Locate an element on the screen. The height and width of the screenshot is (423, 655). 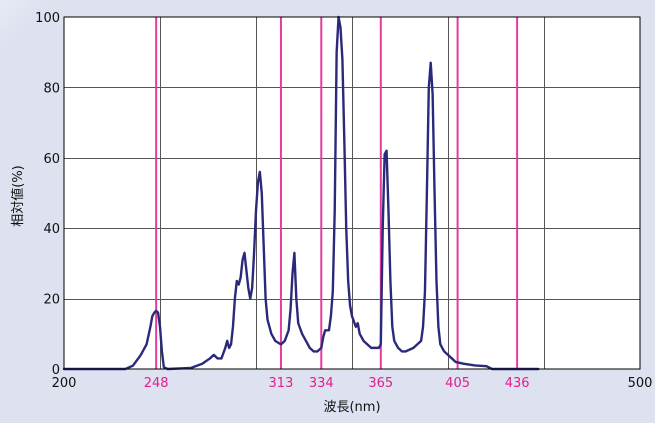
y-tick-label-5: 100 is located at coordinates (47, 18).